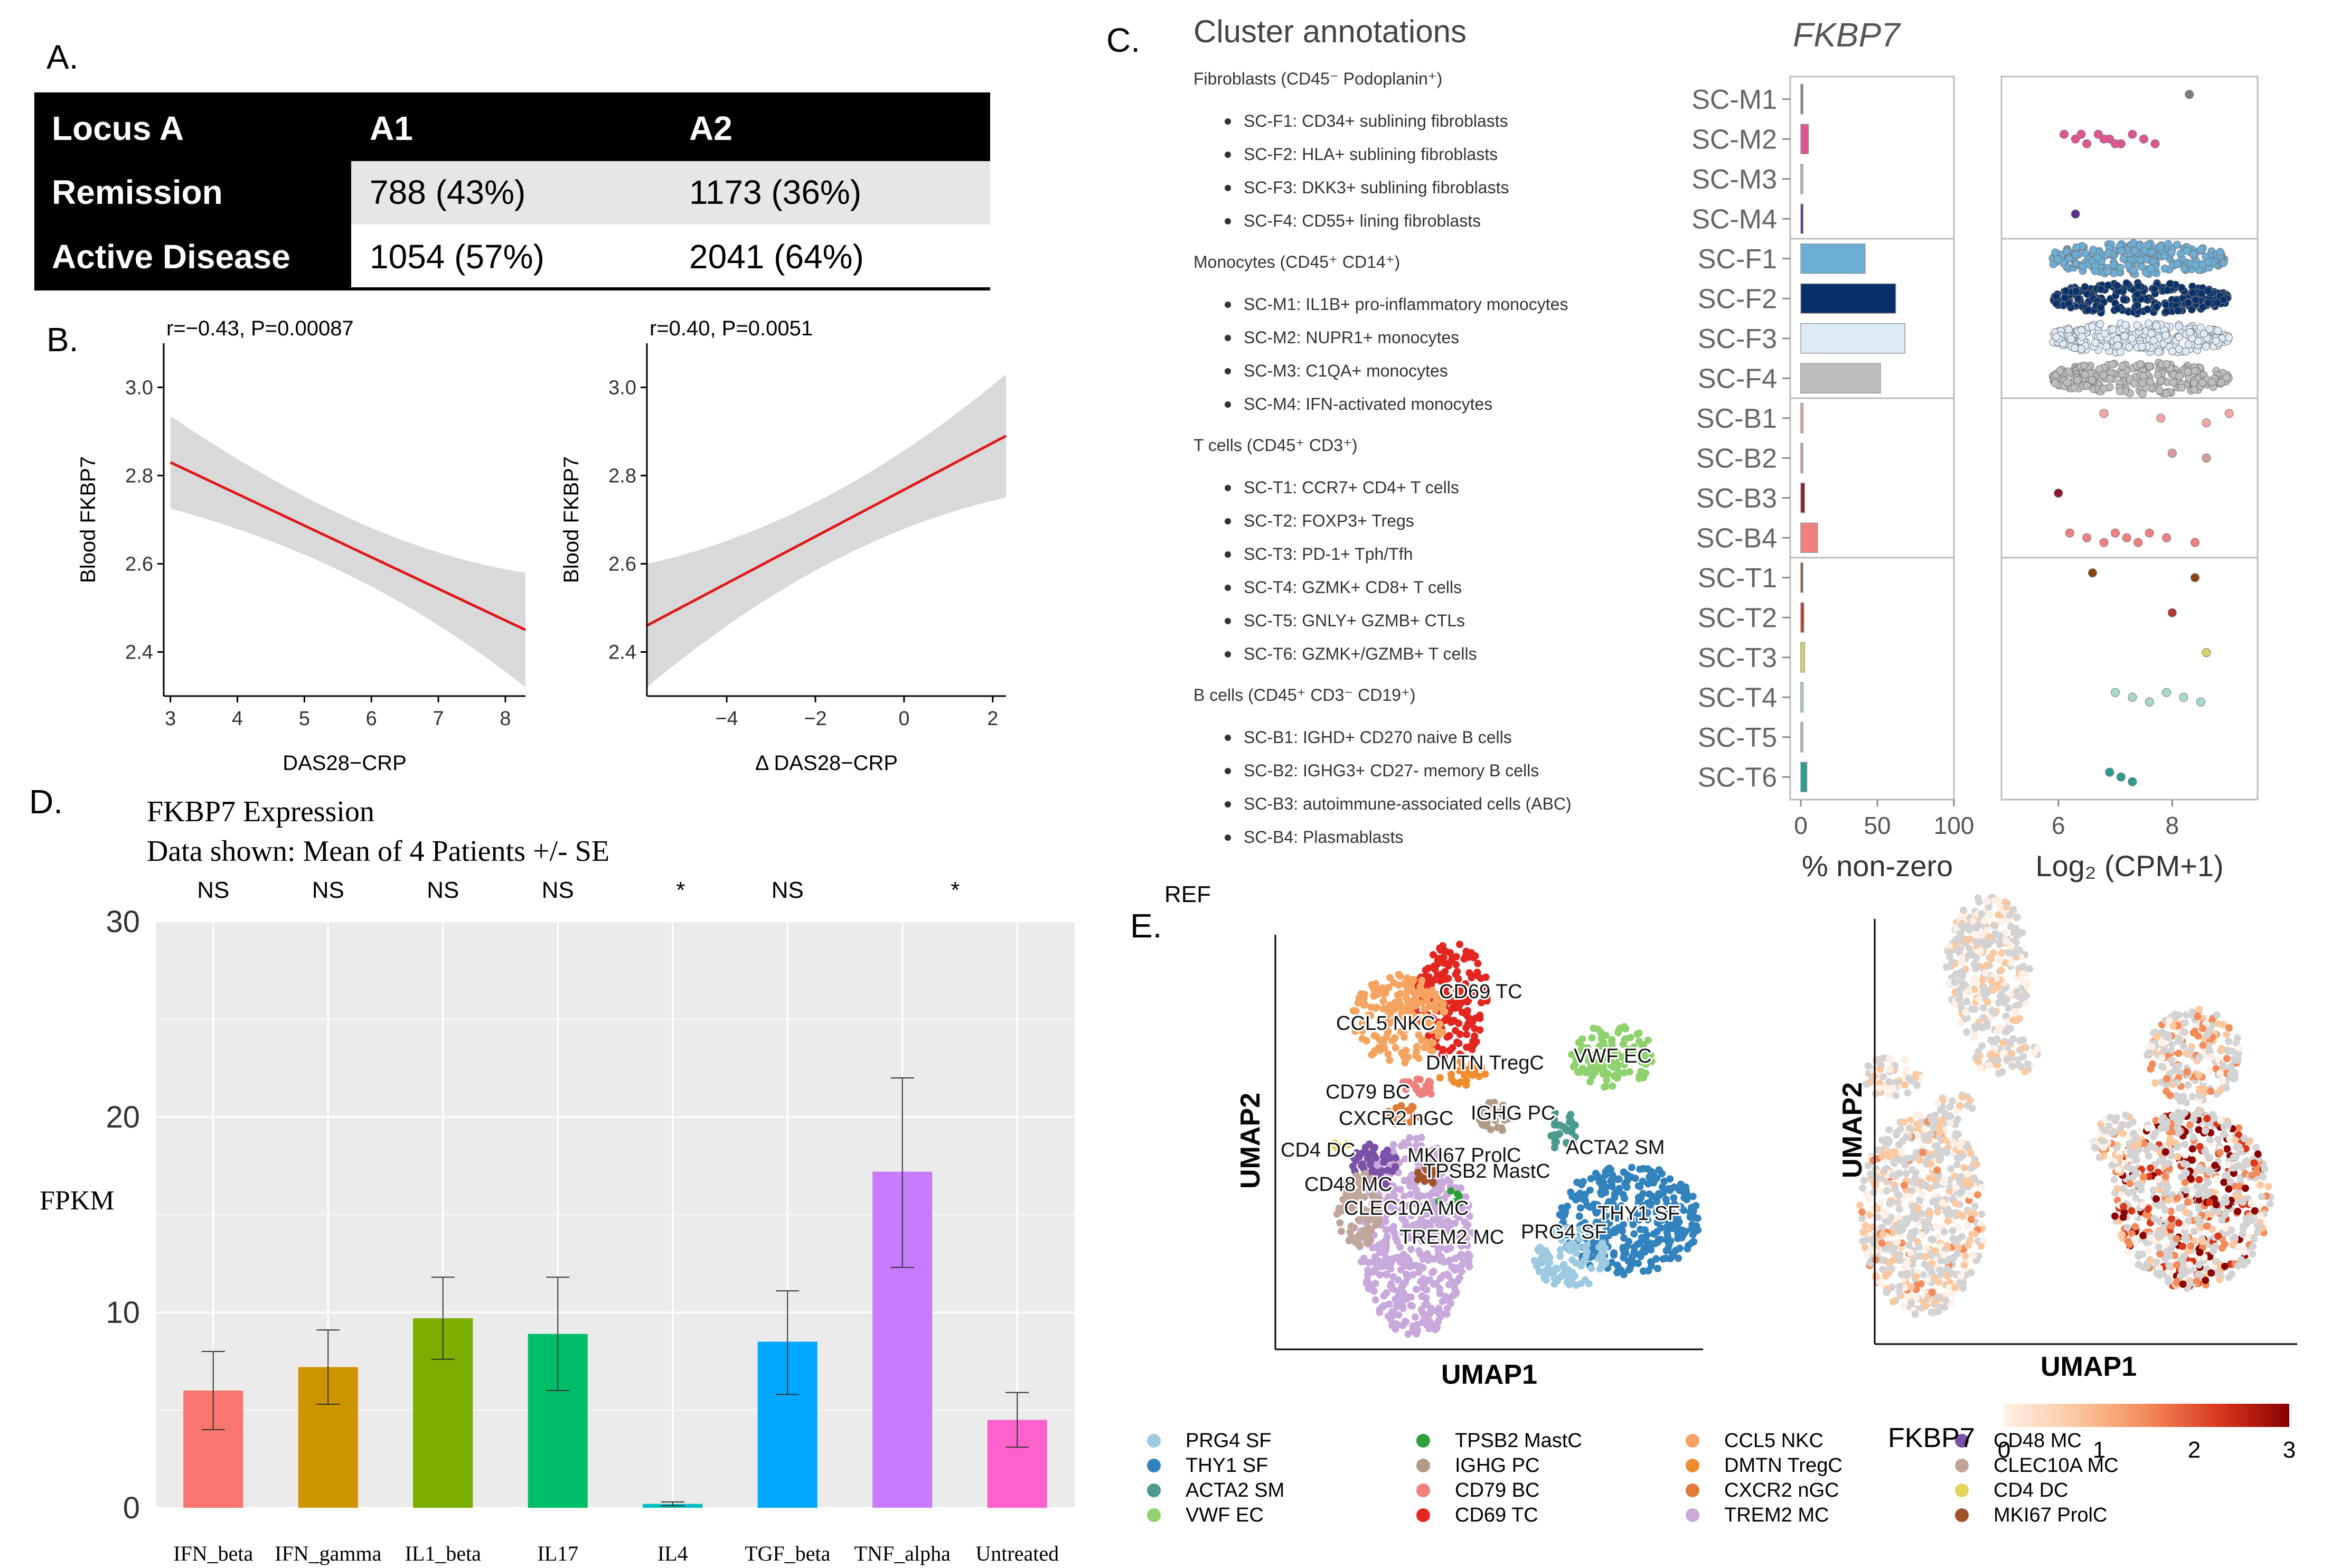 Image resolution: width=2331 pixels, height=1568 pixels. Describe the element at coordinates (2173, 825) in the screenshot. I see `x-tick-label: 8` at that location.